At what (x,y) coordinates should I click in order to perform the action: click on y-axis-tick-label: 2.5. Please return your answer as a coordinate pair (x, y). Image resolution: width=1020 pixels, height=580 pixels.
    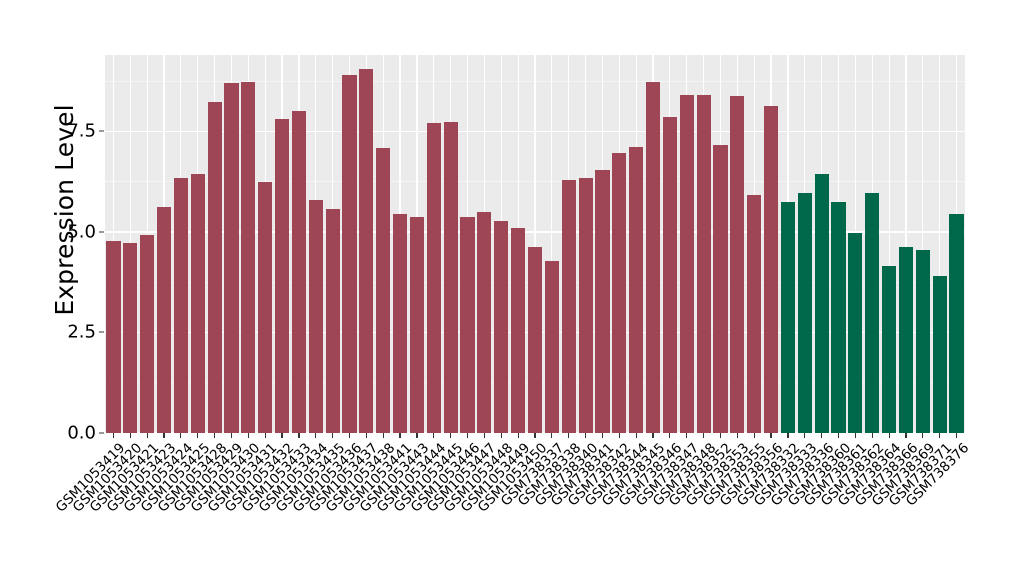
    Looking at the image, I should click on (81, 332).